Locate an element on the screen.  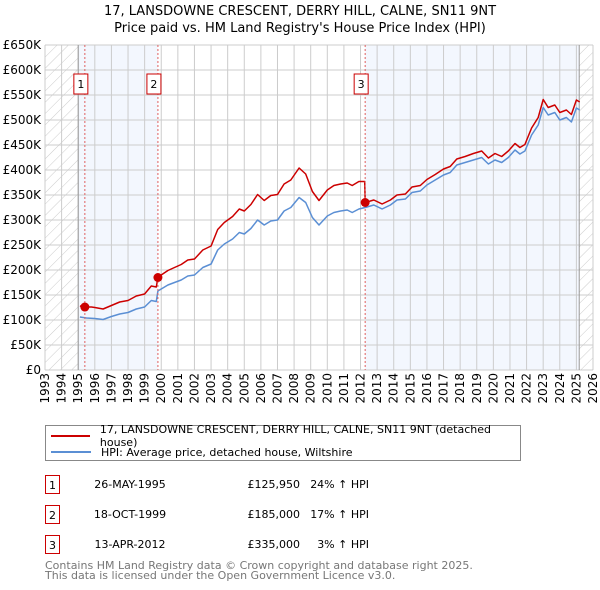
hatched-region is located at coordinates (586, 207).